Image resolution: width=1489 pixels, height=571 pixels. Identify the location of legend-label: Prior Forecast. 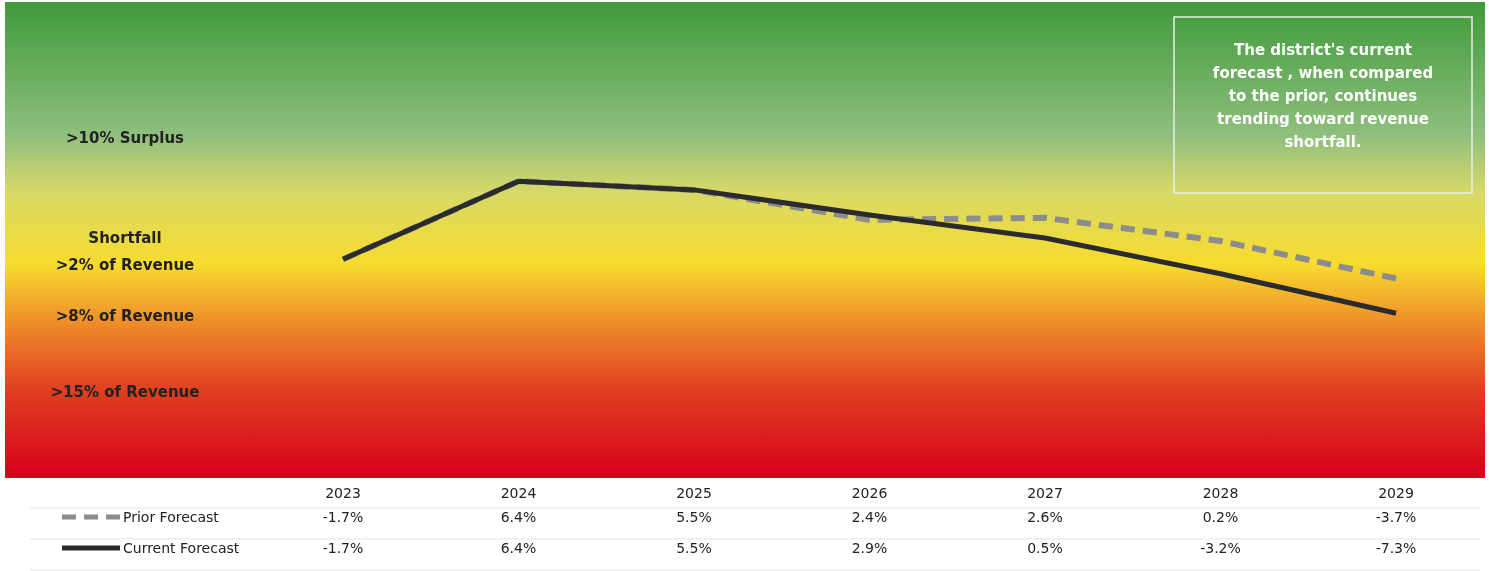
(171, 517).